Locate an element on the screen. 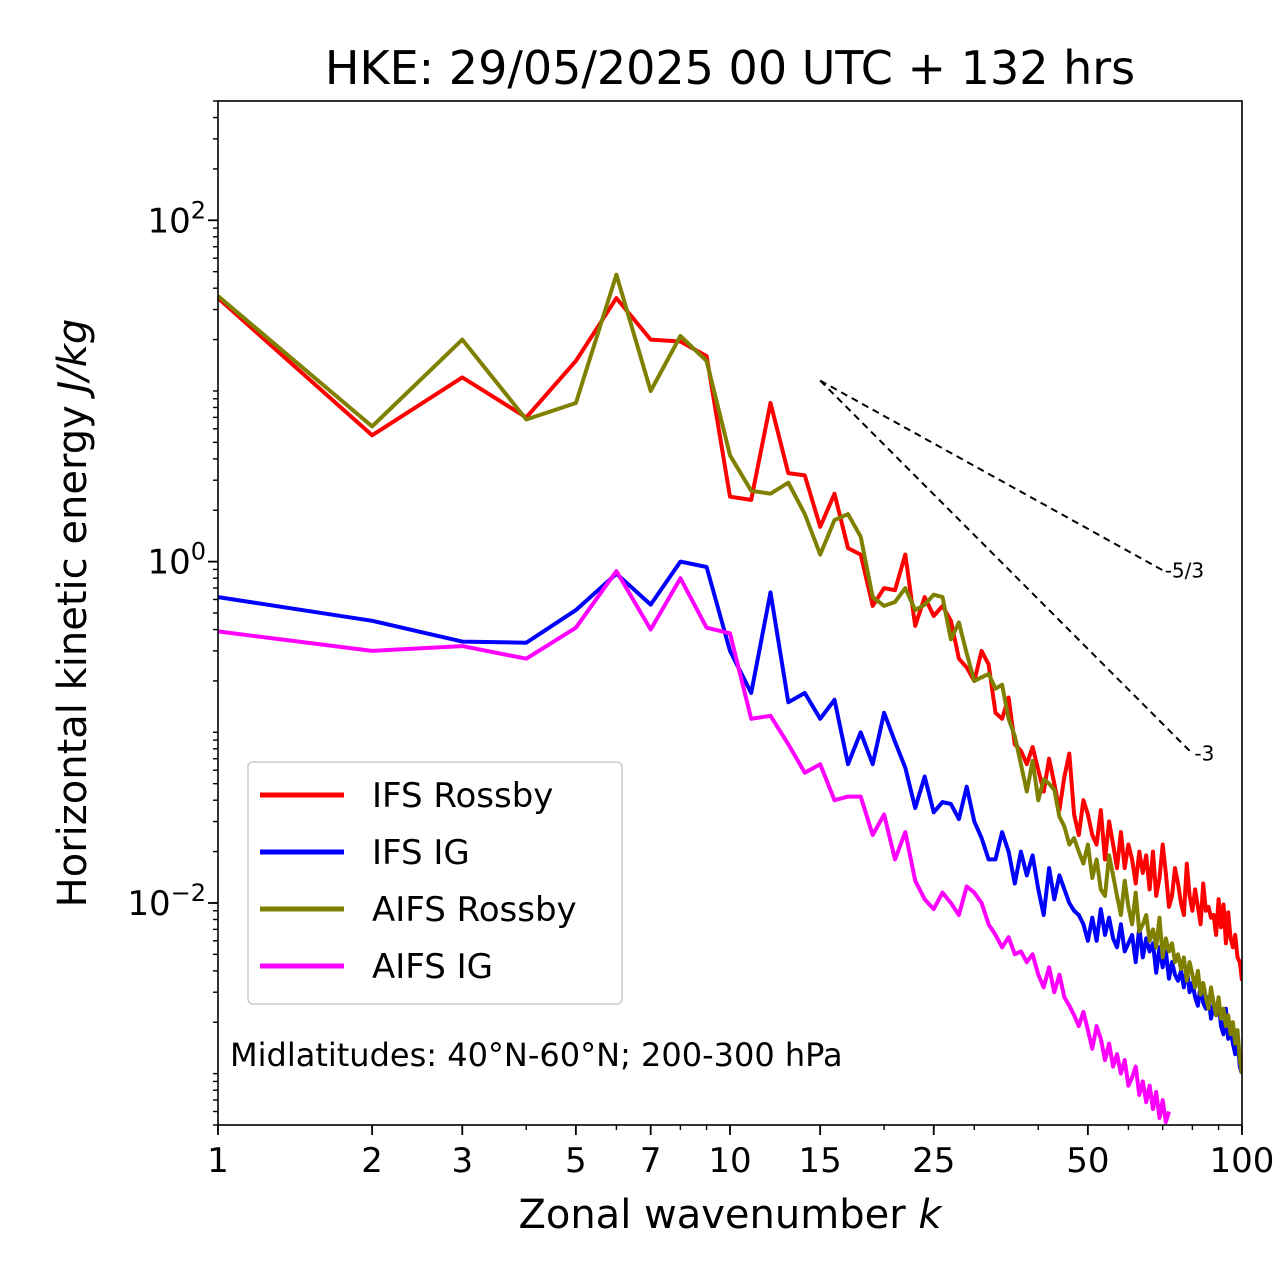 The width and height of the screenshot is (1280, 1288). x-axis-label-text: Zonal wavenumber is located at coordinates (718, 1215).